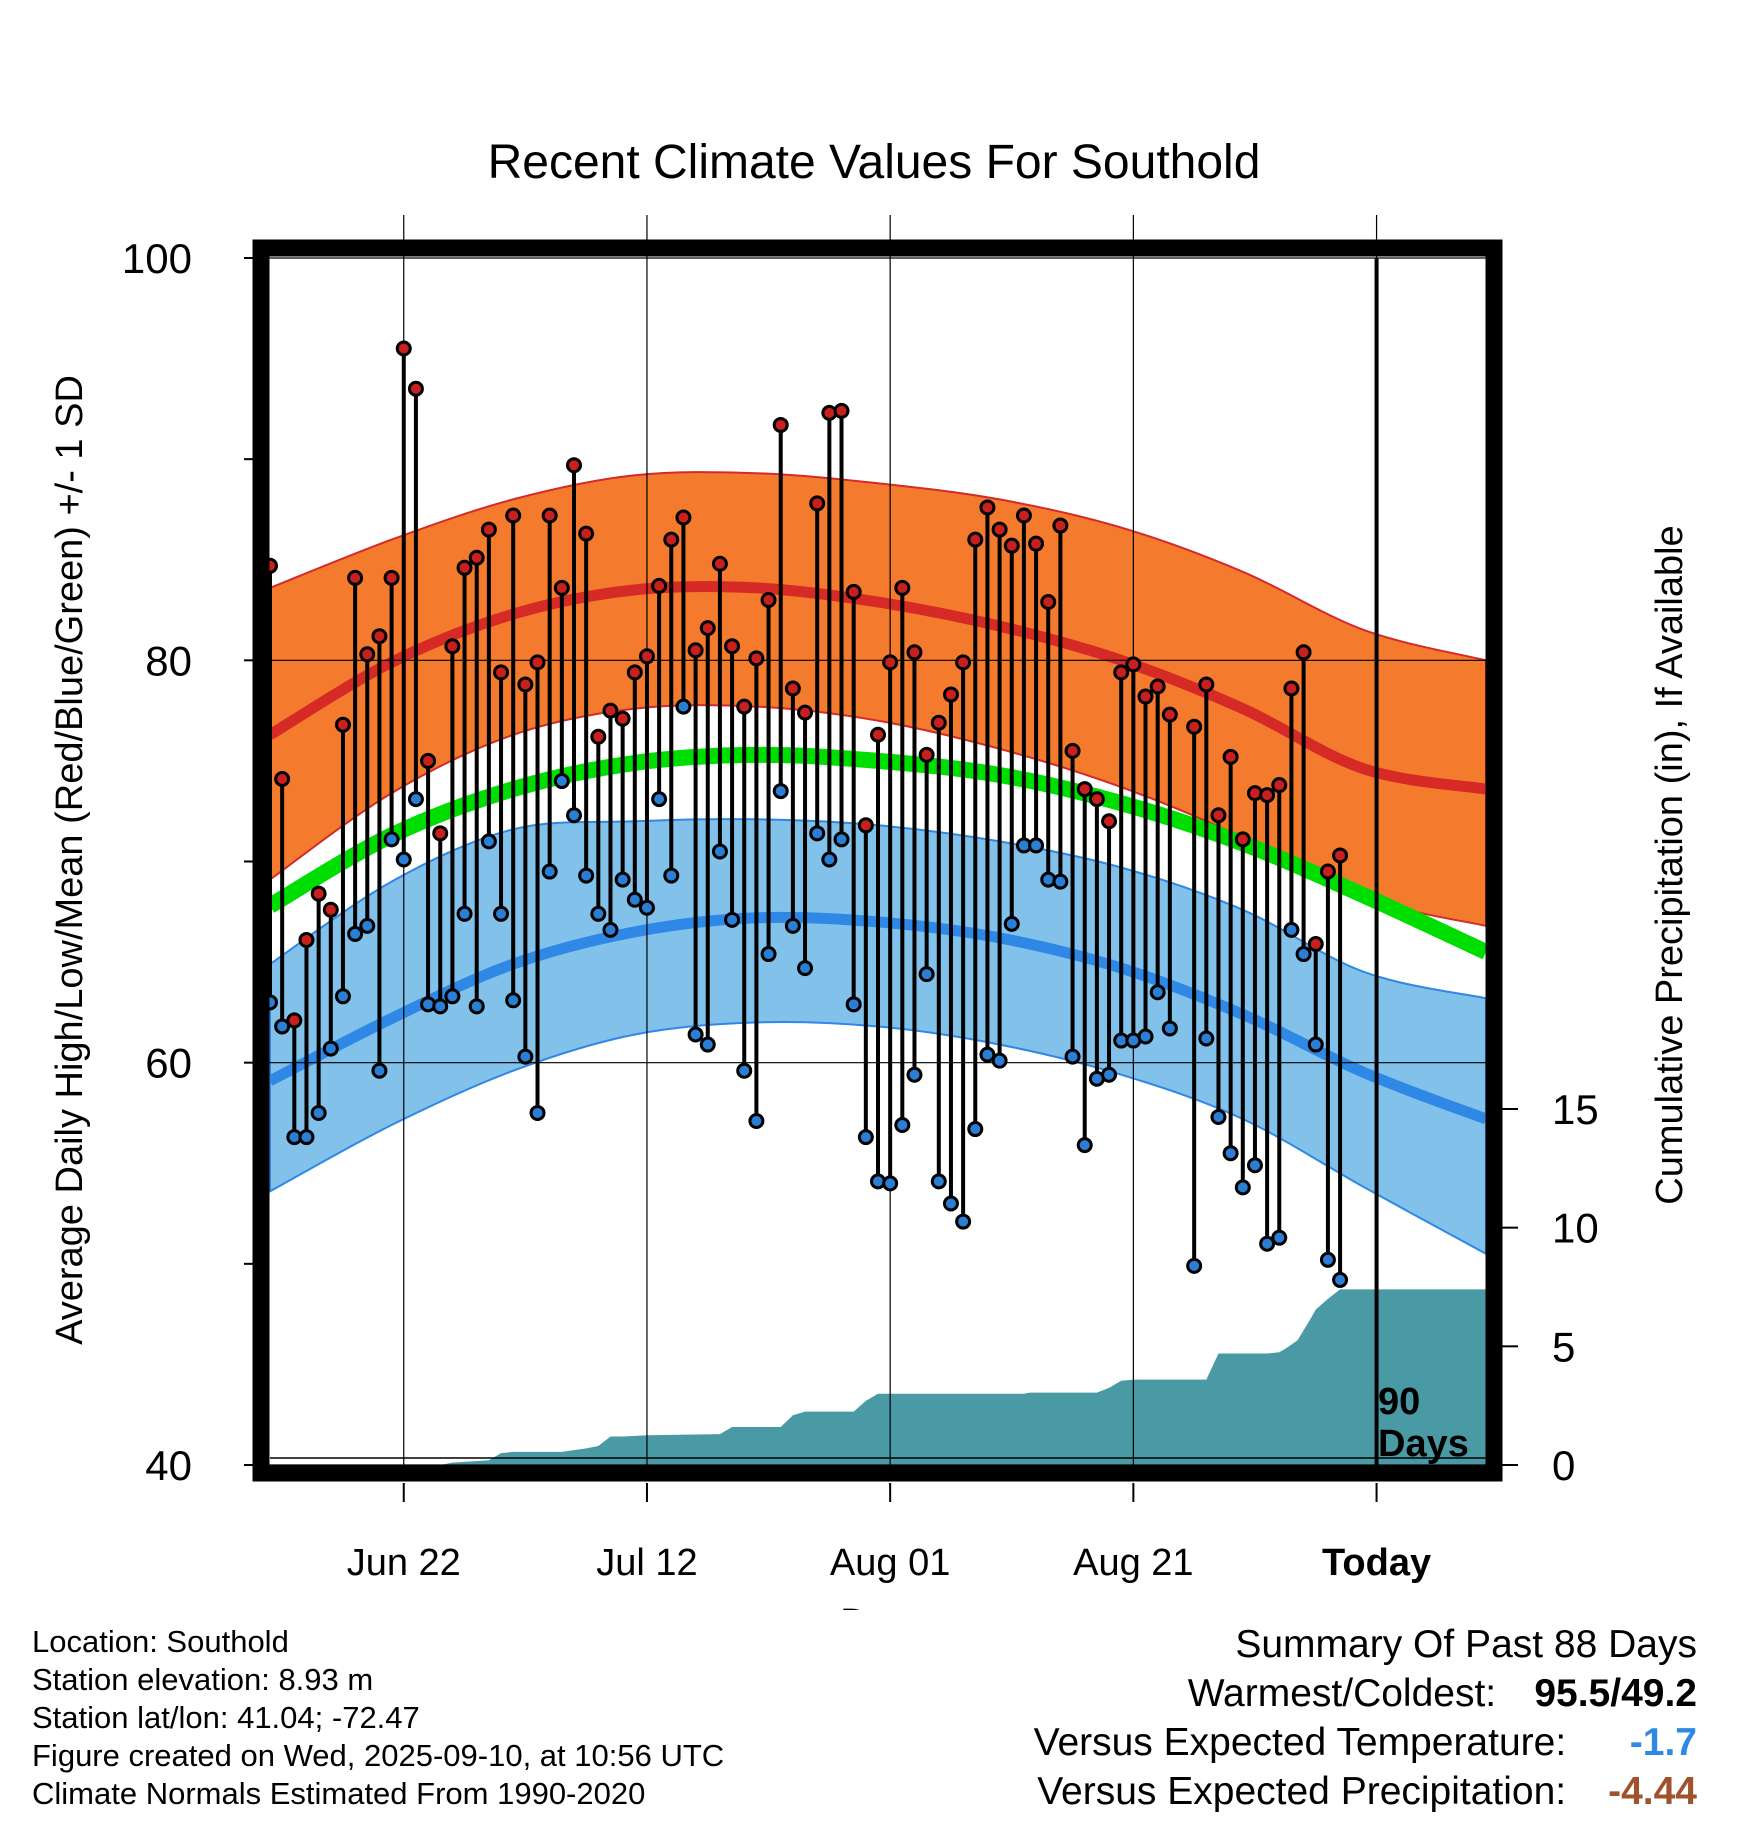 The image size is (1748, 1828). What do you see at coordinates (226, 1717) in the screenshot?
I see `latlon-text: Station lat/lon: 41.04; -72.47` at bounding box center [226, 1717].